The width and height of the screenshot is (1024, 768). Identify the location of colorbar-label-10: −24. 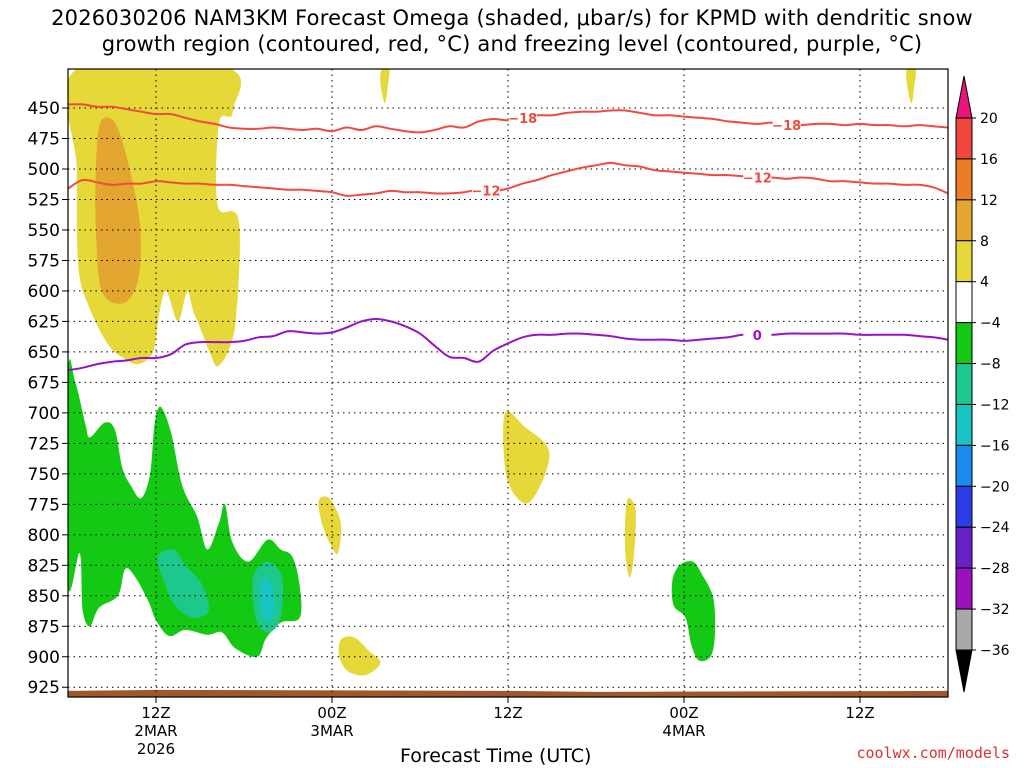
(995, 528).